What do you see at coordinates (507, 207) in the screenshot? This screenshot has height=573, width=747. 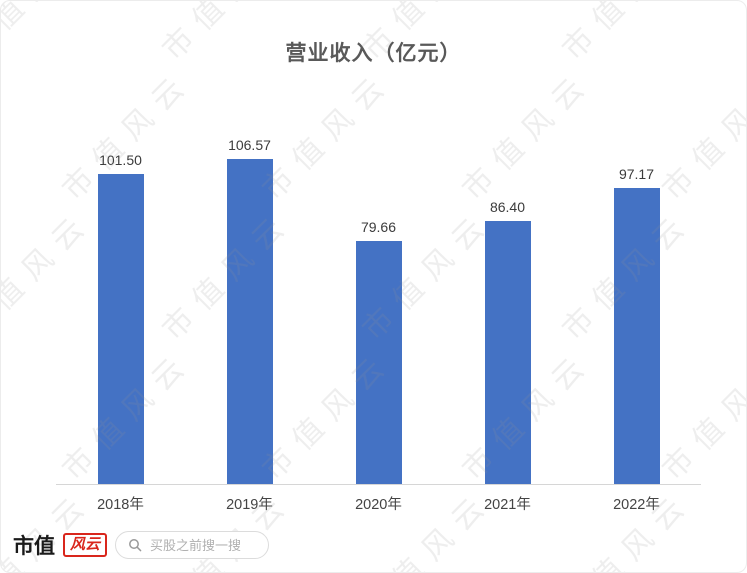 I see `bar-value-label: 86.40` at bounding box center [507, 207].